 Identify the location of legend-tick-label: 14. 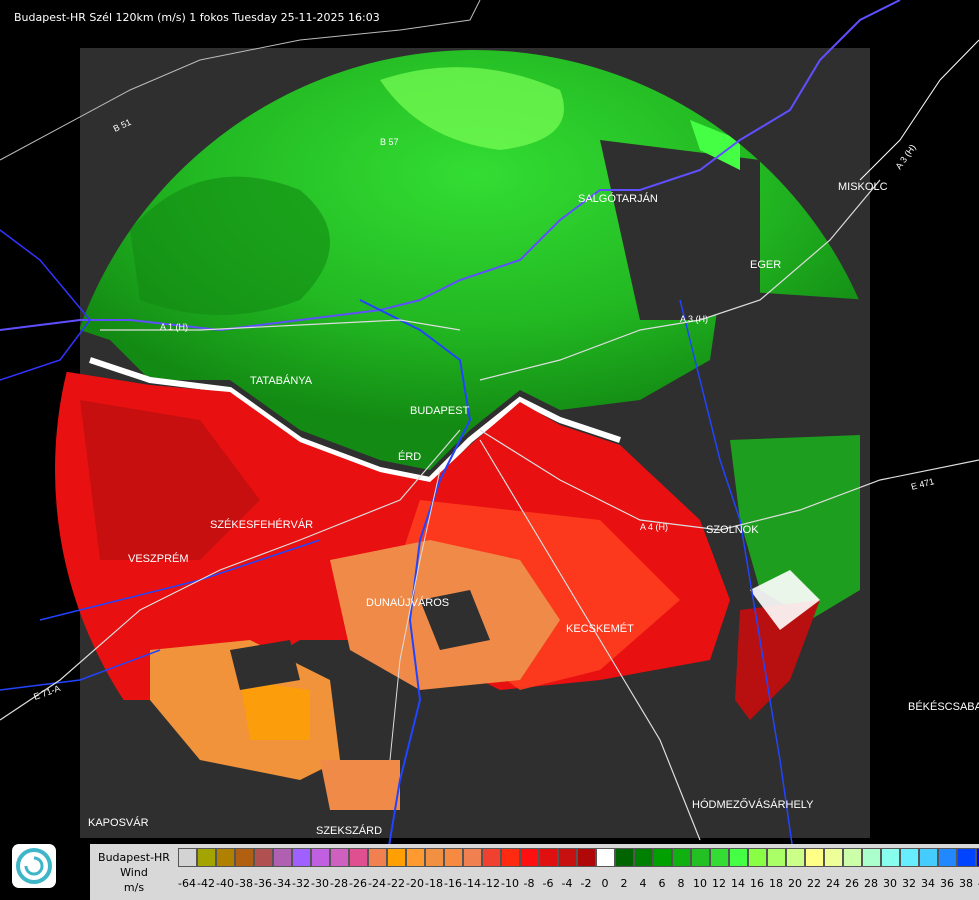
(738, 883).